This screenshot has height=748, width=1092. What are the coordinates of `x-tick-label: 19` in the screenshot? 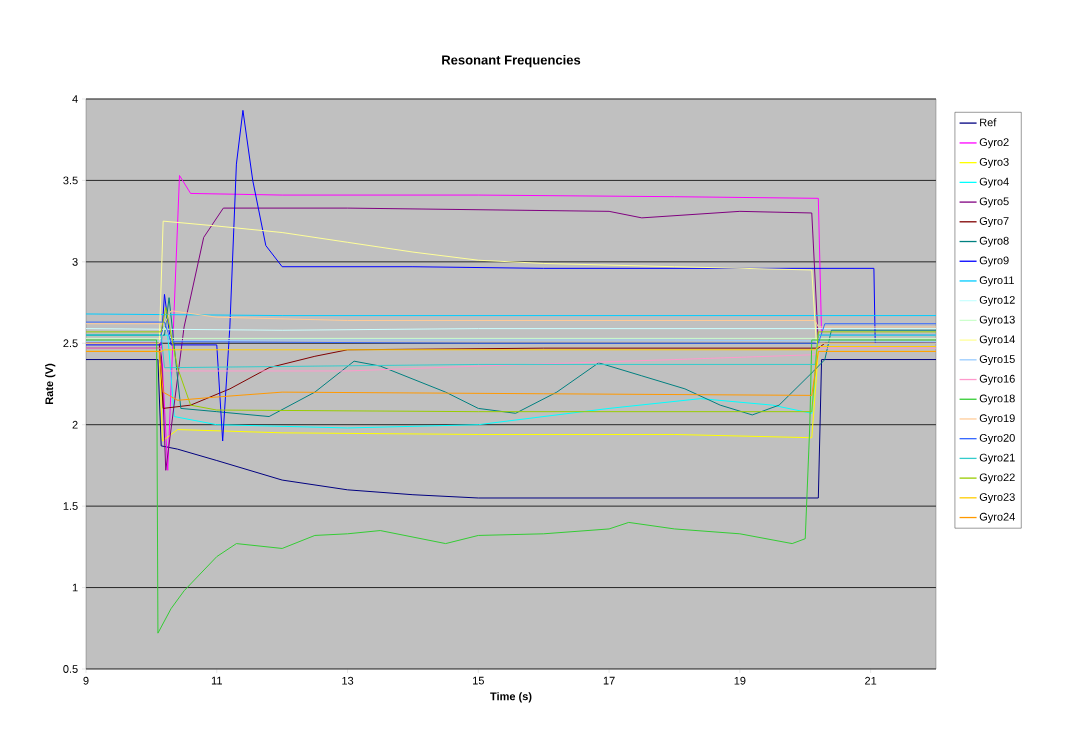 It's located at (740, 680).